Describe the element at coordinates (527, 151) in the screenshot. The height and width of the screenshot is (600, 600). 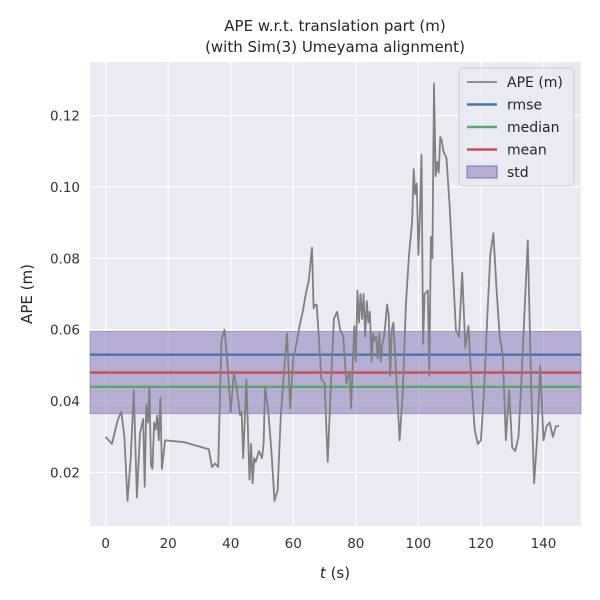
I see `legend-label-mean: mean` at that location.